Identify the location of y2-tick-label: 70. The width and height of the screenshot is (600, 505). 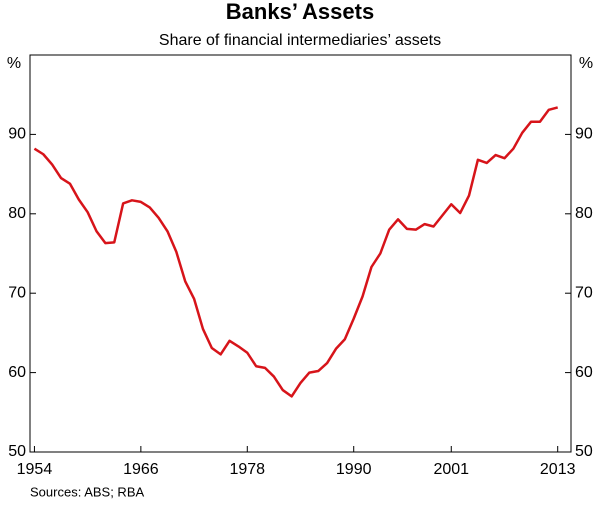
(584, 292).